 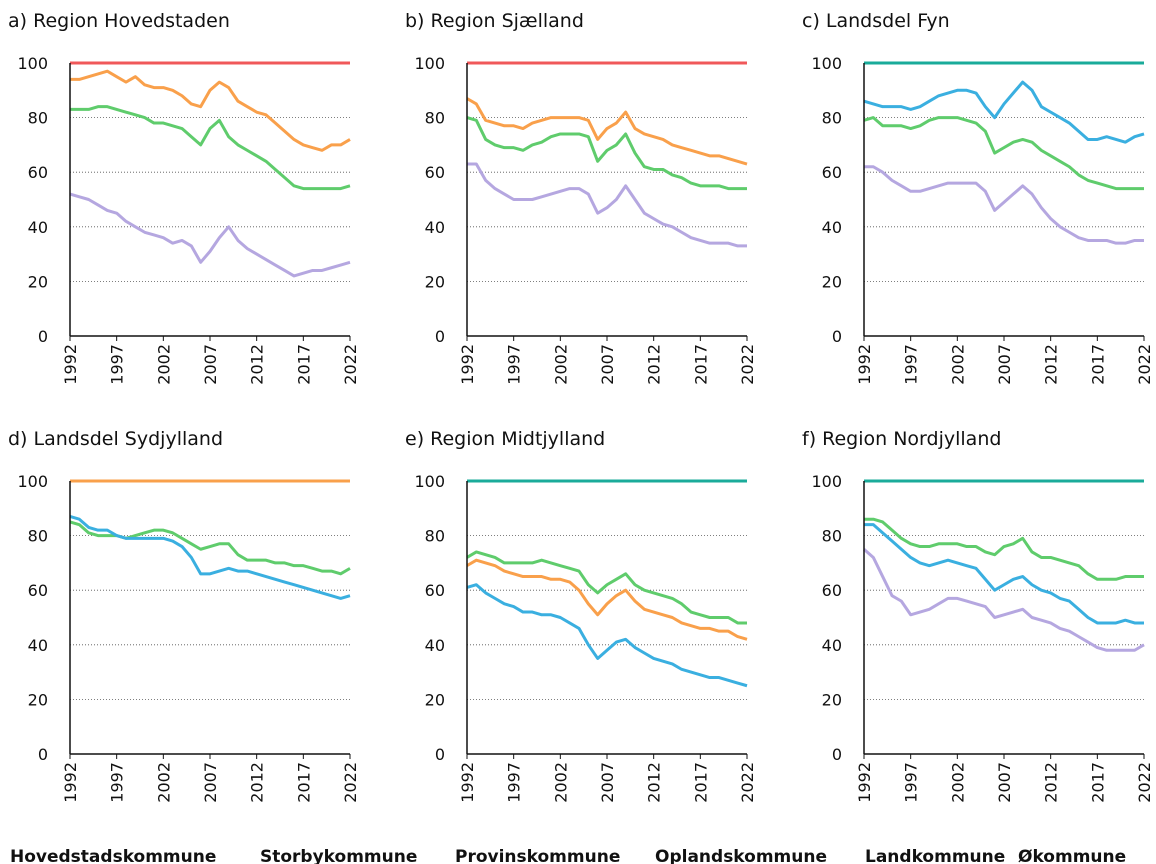 What do you see at coordinates (119, 21) in the screenshot?
I see `panel-title: a) Region Hovedstaden` at bounding box center [119, 21].